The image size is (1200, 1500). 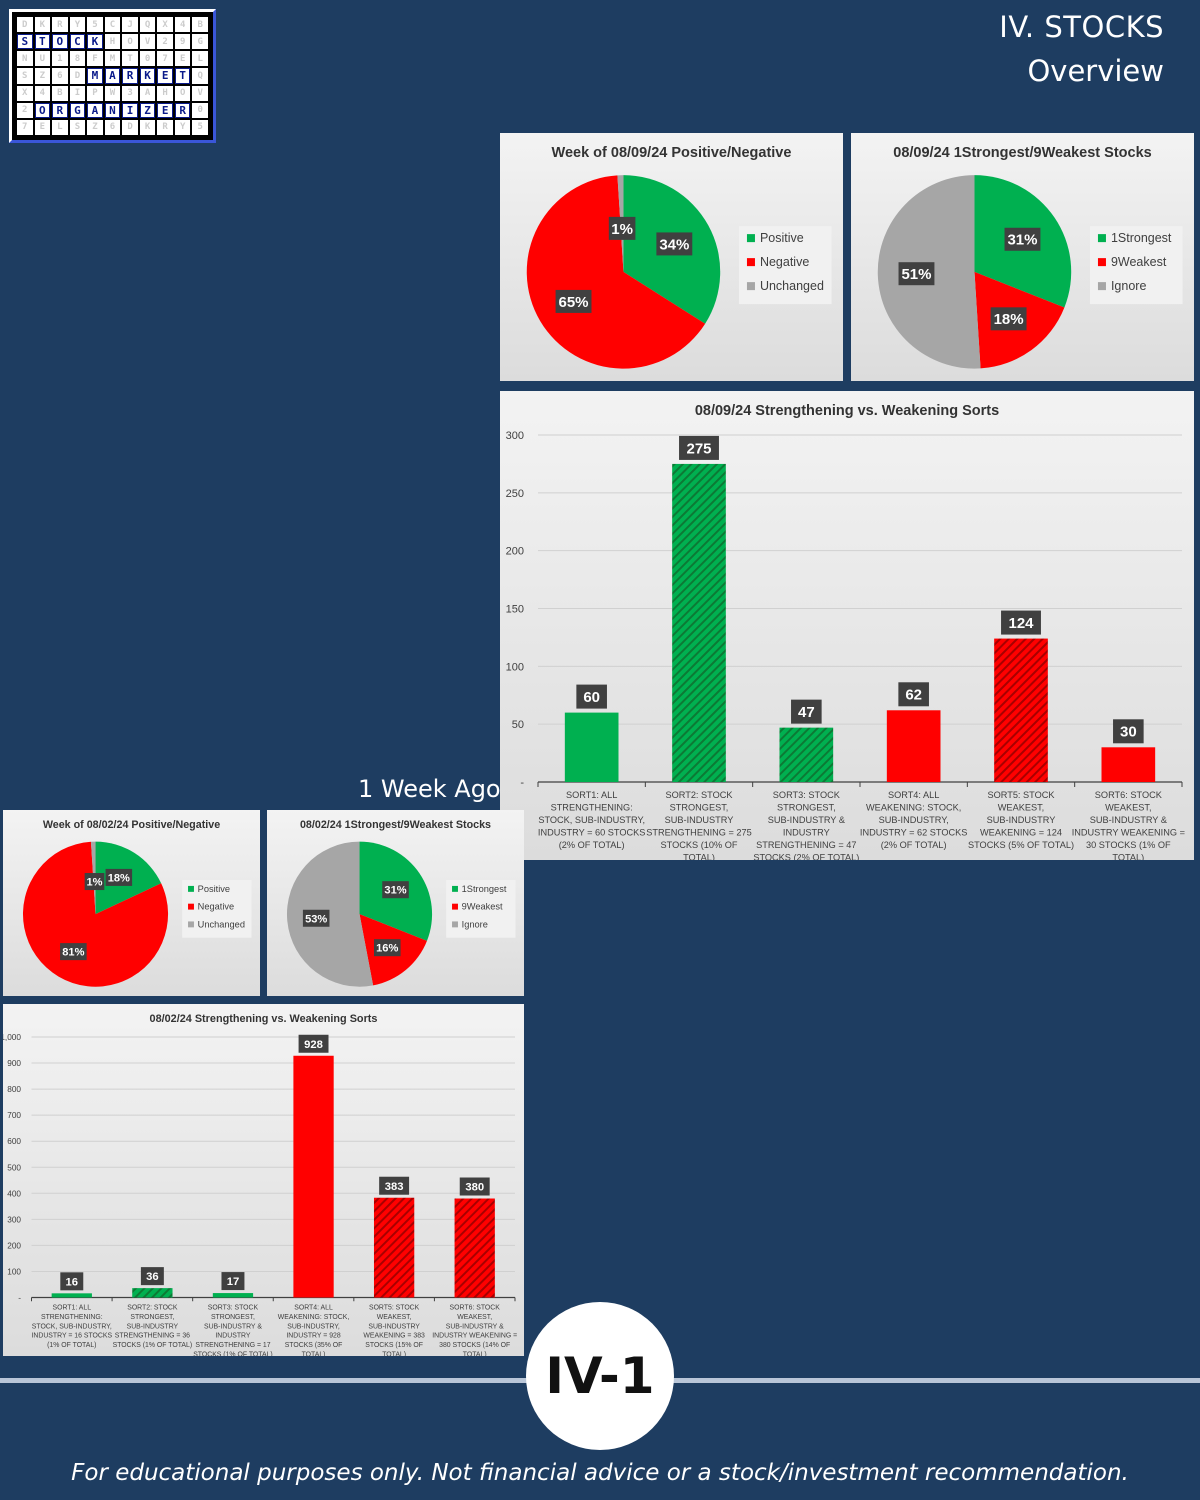 I want to click on x-category-label: INDUSTRY WEAKENING =, so click(x=474, y=1336).